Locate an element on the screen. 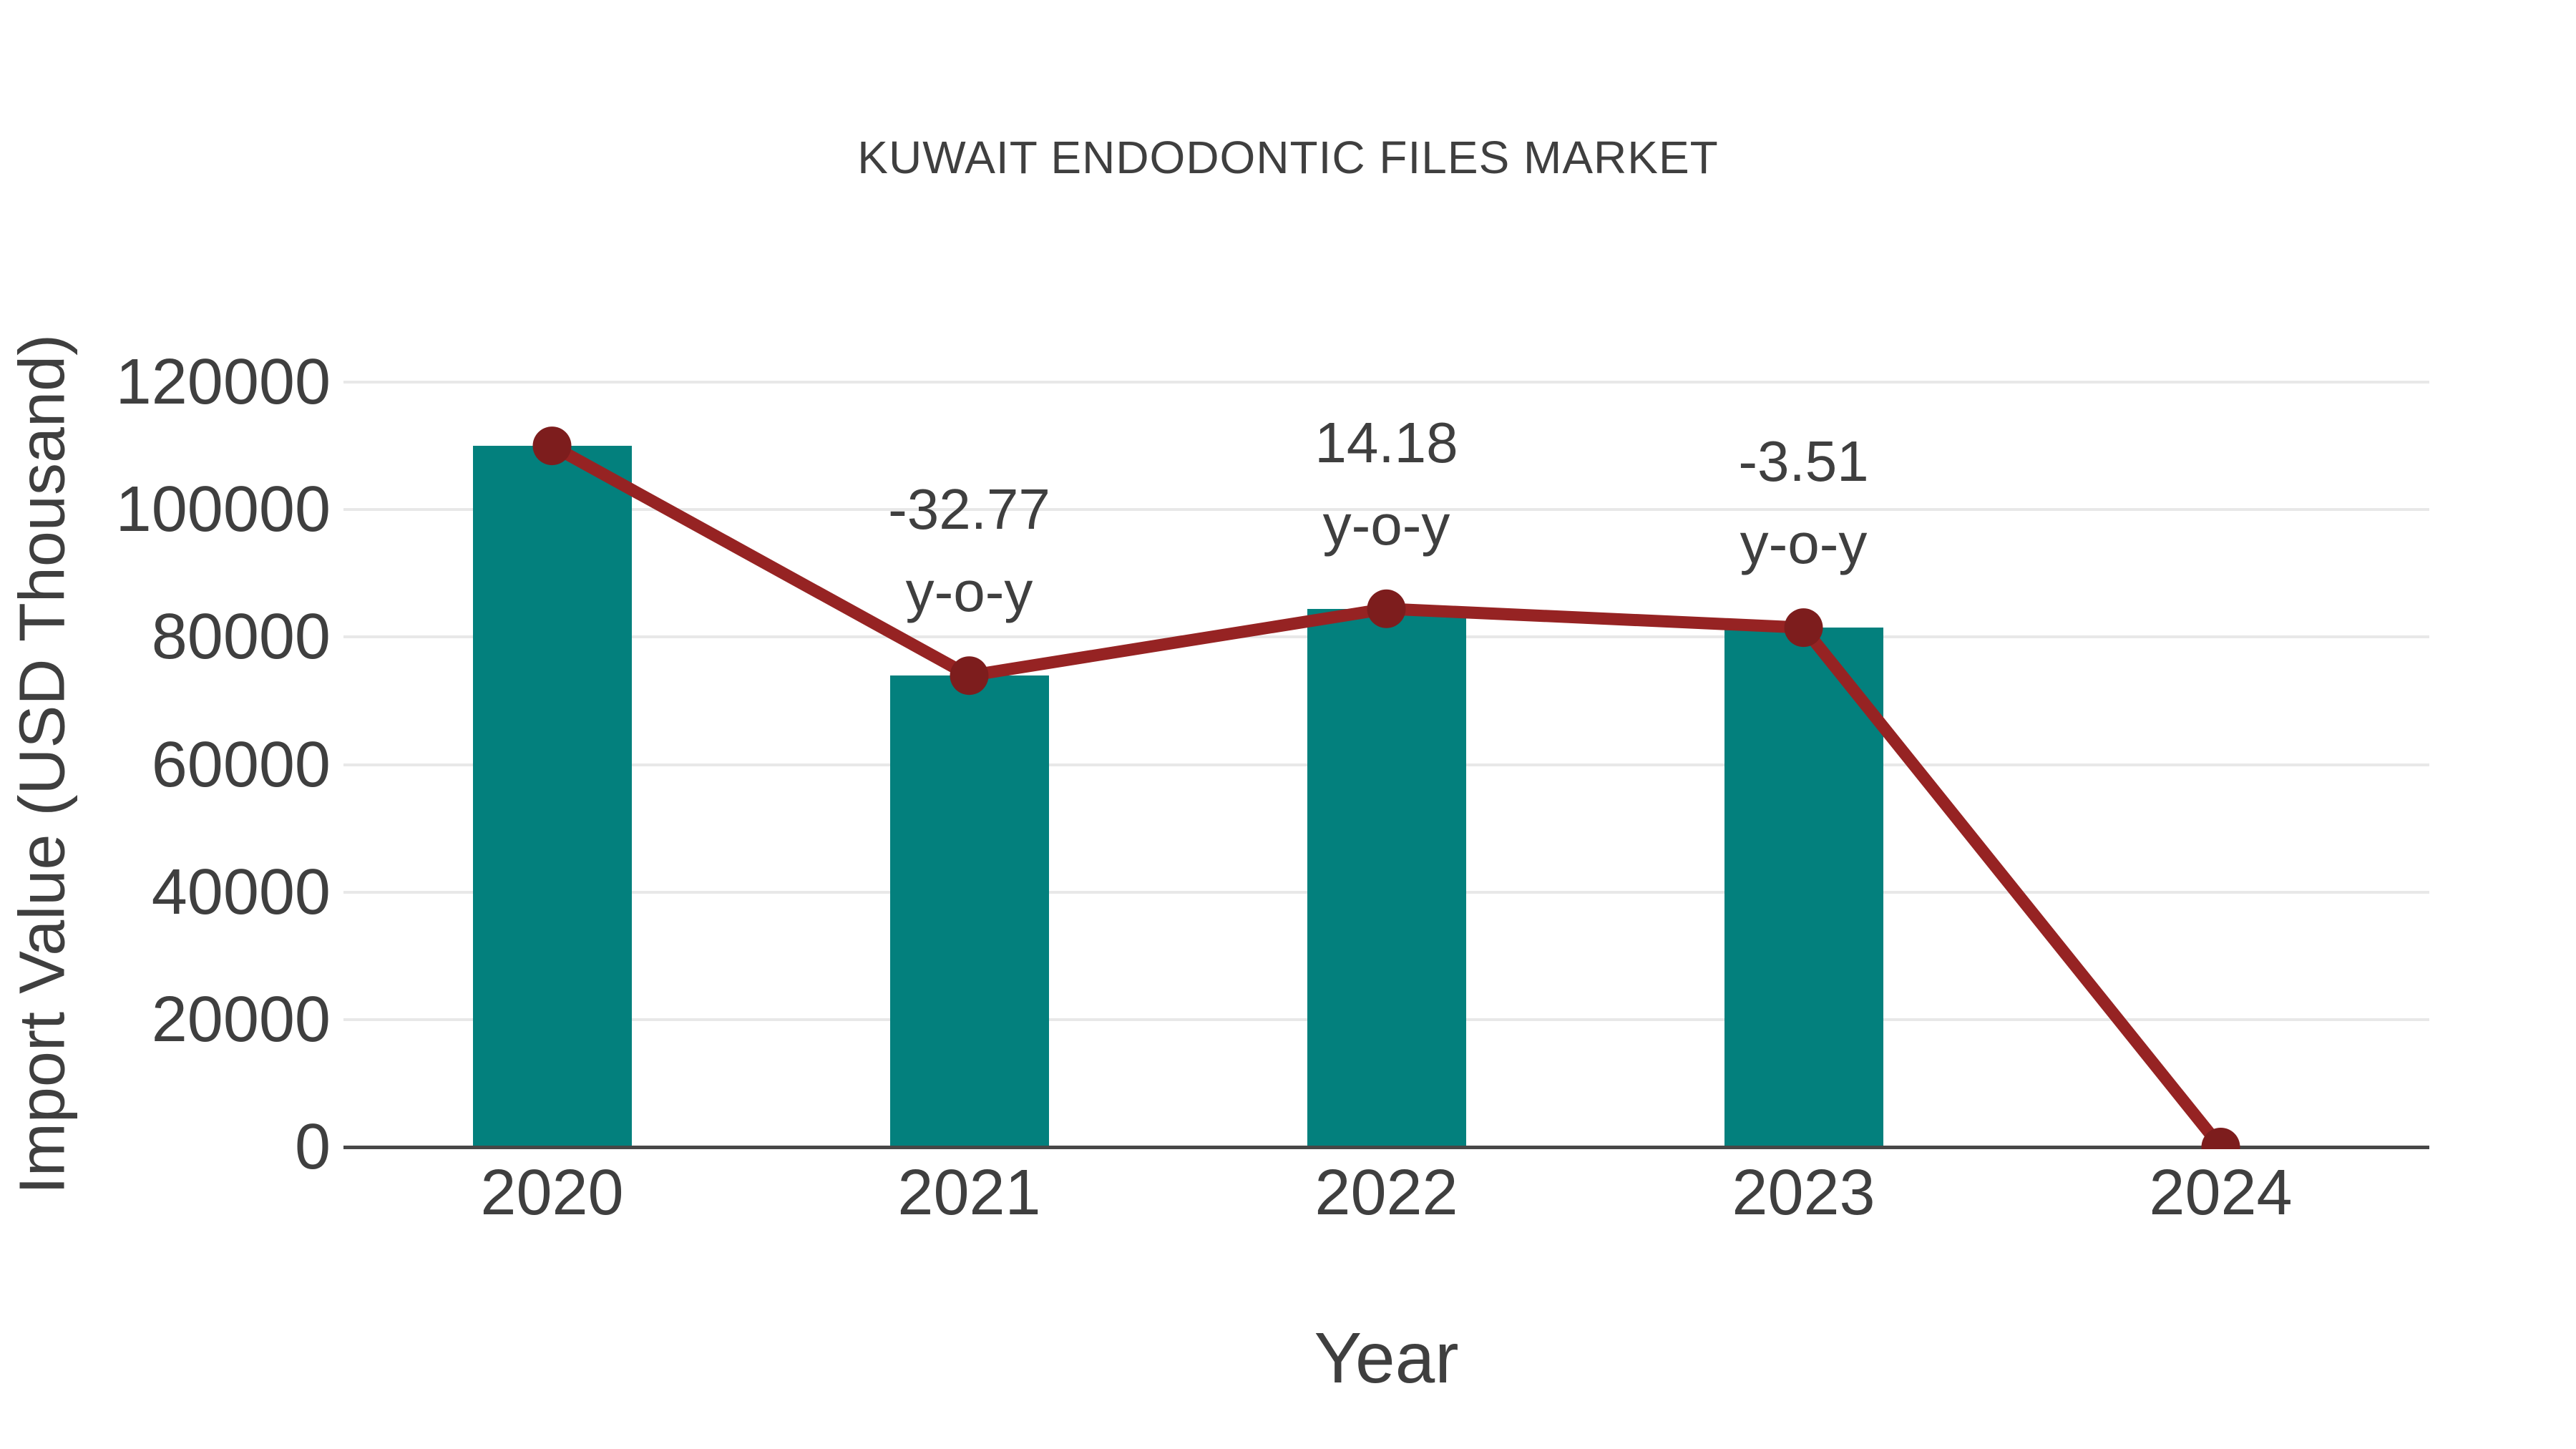  x-axis-line is located at coordinates (1386, 1147).